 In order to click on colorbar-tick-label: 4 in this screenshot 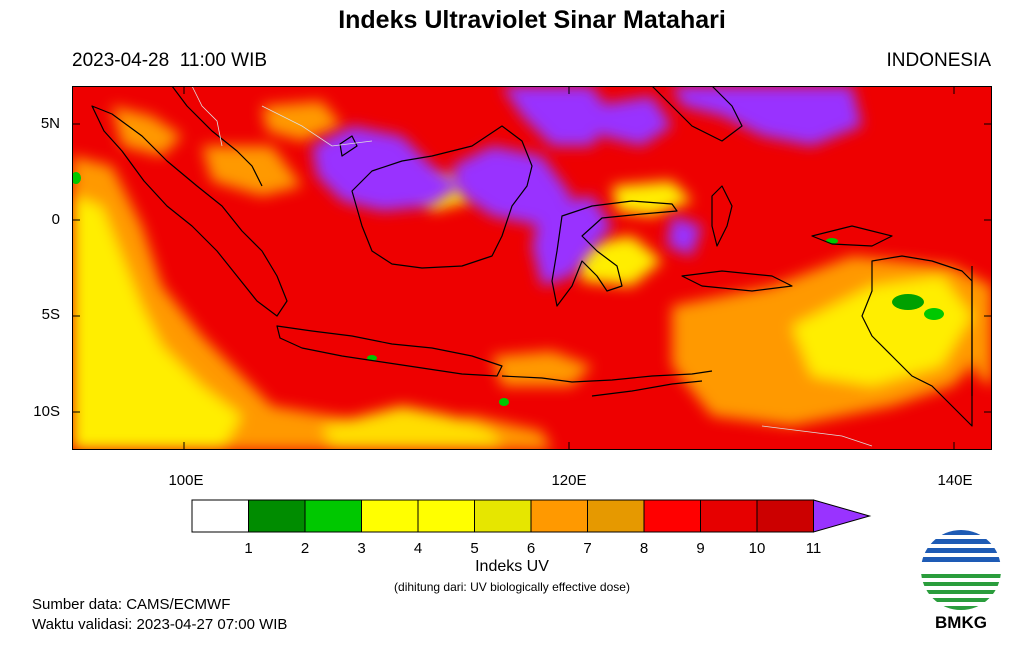, I will do `click(418, 548)`.